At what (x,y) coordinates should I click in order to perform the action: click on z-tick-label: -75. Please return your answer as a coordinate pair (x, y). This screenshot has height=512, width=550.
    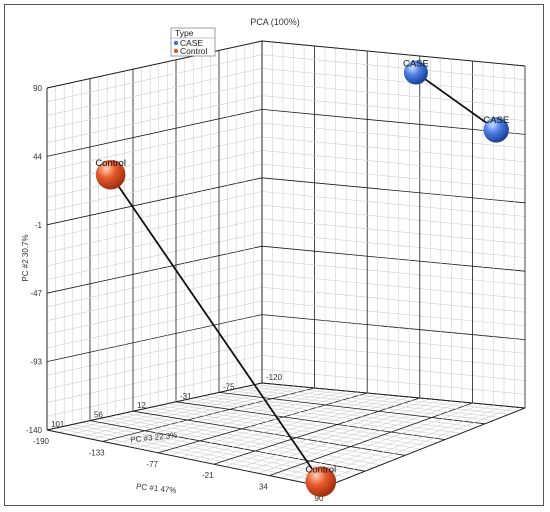
    Looking at the image, I should click on (229, 386).